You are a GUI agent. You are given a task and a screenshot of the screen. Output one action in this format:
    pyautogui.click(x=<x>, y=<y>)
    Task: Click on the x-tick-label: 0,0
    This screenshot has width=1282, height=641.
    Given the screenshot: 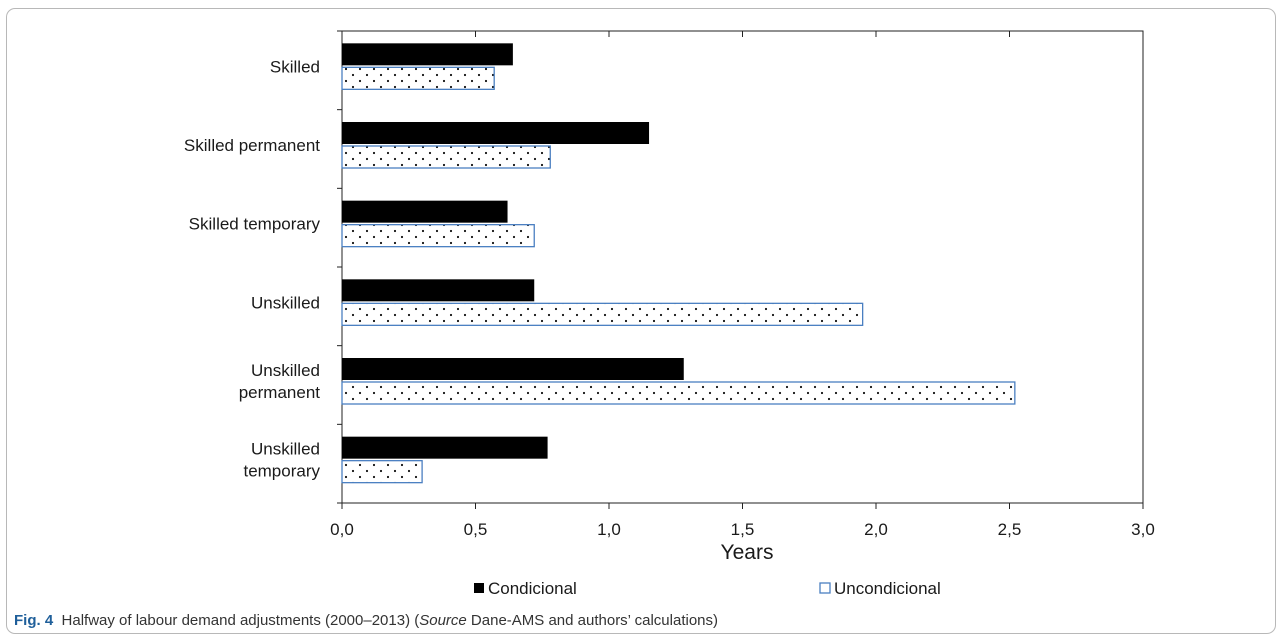 What is the action you would take?
    pyautogui.click(x=342, y=529)
    